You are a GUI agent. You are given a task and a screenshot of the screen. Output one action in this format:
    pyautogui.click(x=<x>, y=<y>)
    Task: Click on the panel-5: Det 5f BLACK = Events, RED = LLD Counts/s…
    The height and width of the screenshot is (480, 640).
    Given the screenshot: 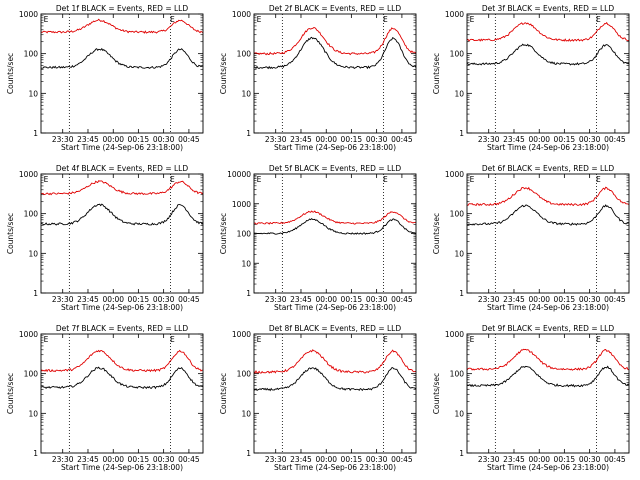 What is the action you would take?
    pyautogui.click(x=318, y=238)
    